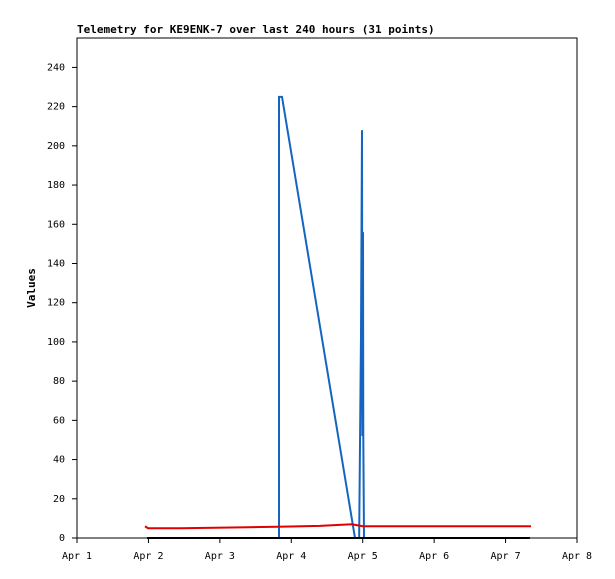 The image size is (615, 579). I want to click on x-tick-label: Apr 8, so click(577, 556).